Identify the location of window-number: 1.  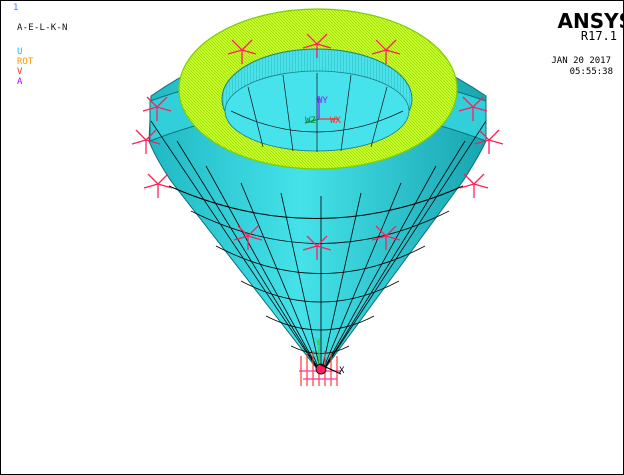
(16, 8).